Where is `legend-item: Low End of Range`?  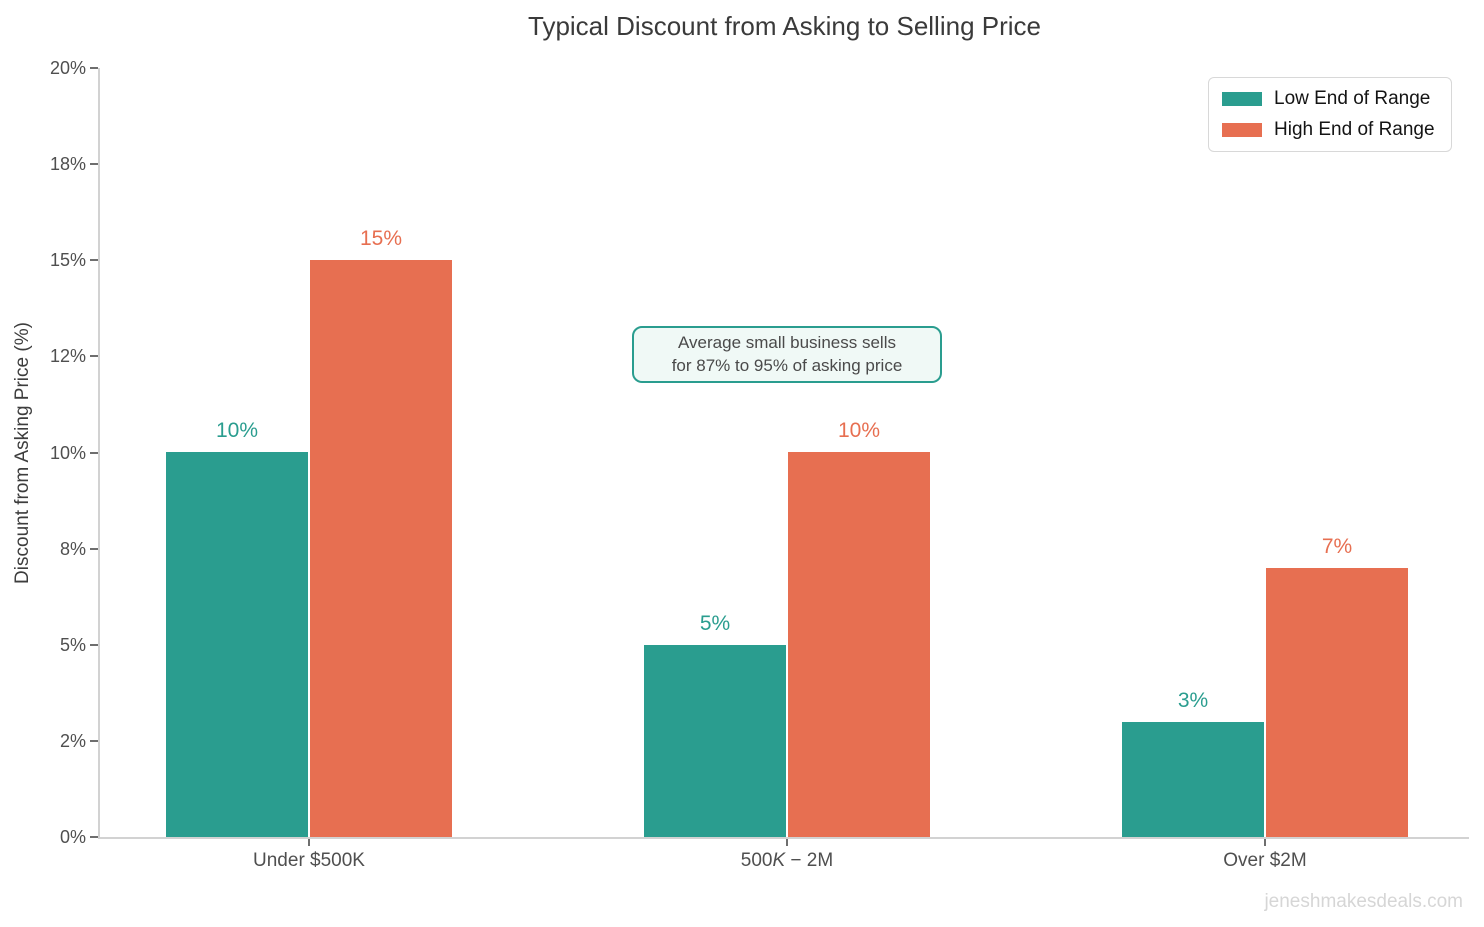 legend-item: Low End of Range is located at coordinates (1328, 99).